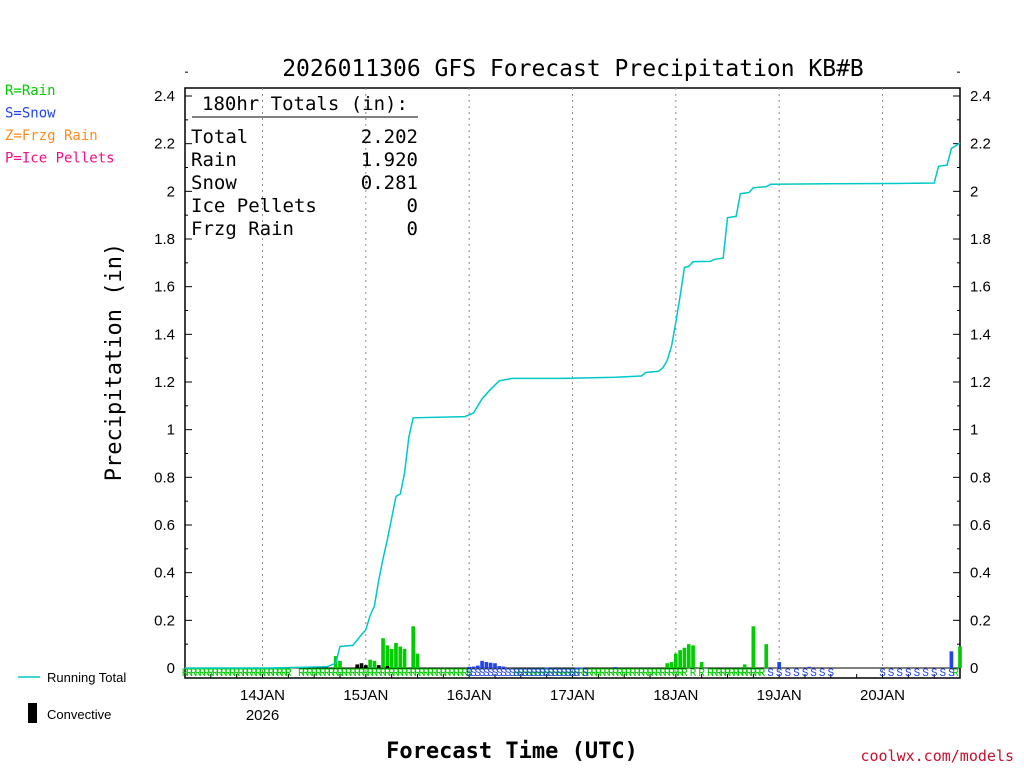 The width and height of the screenshot is (1024, 768). What do you see at coordinates (164, 620) in the screenshot?
I see `y-tick-label: 0.2` at bounding box center [164, 620].